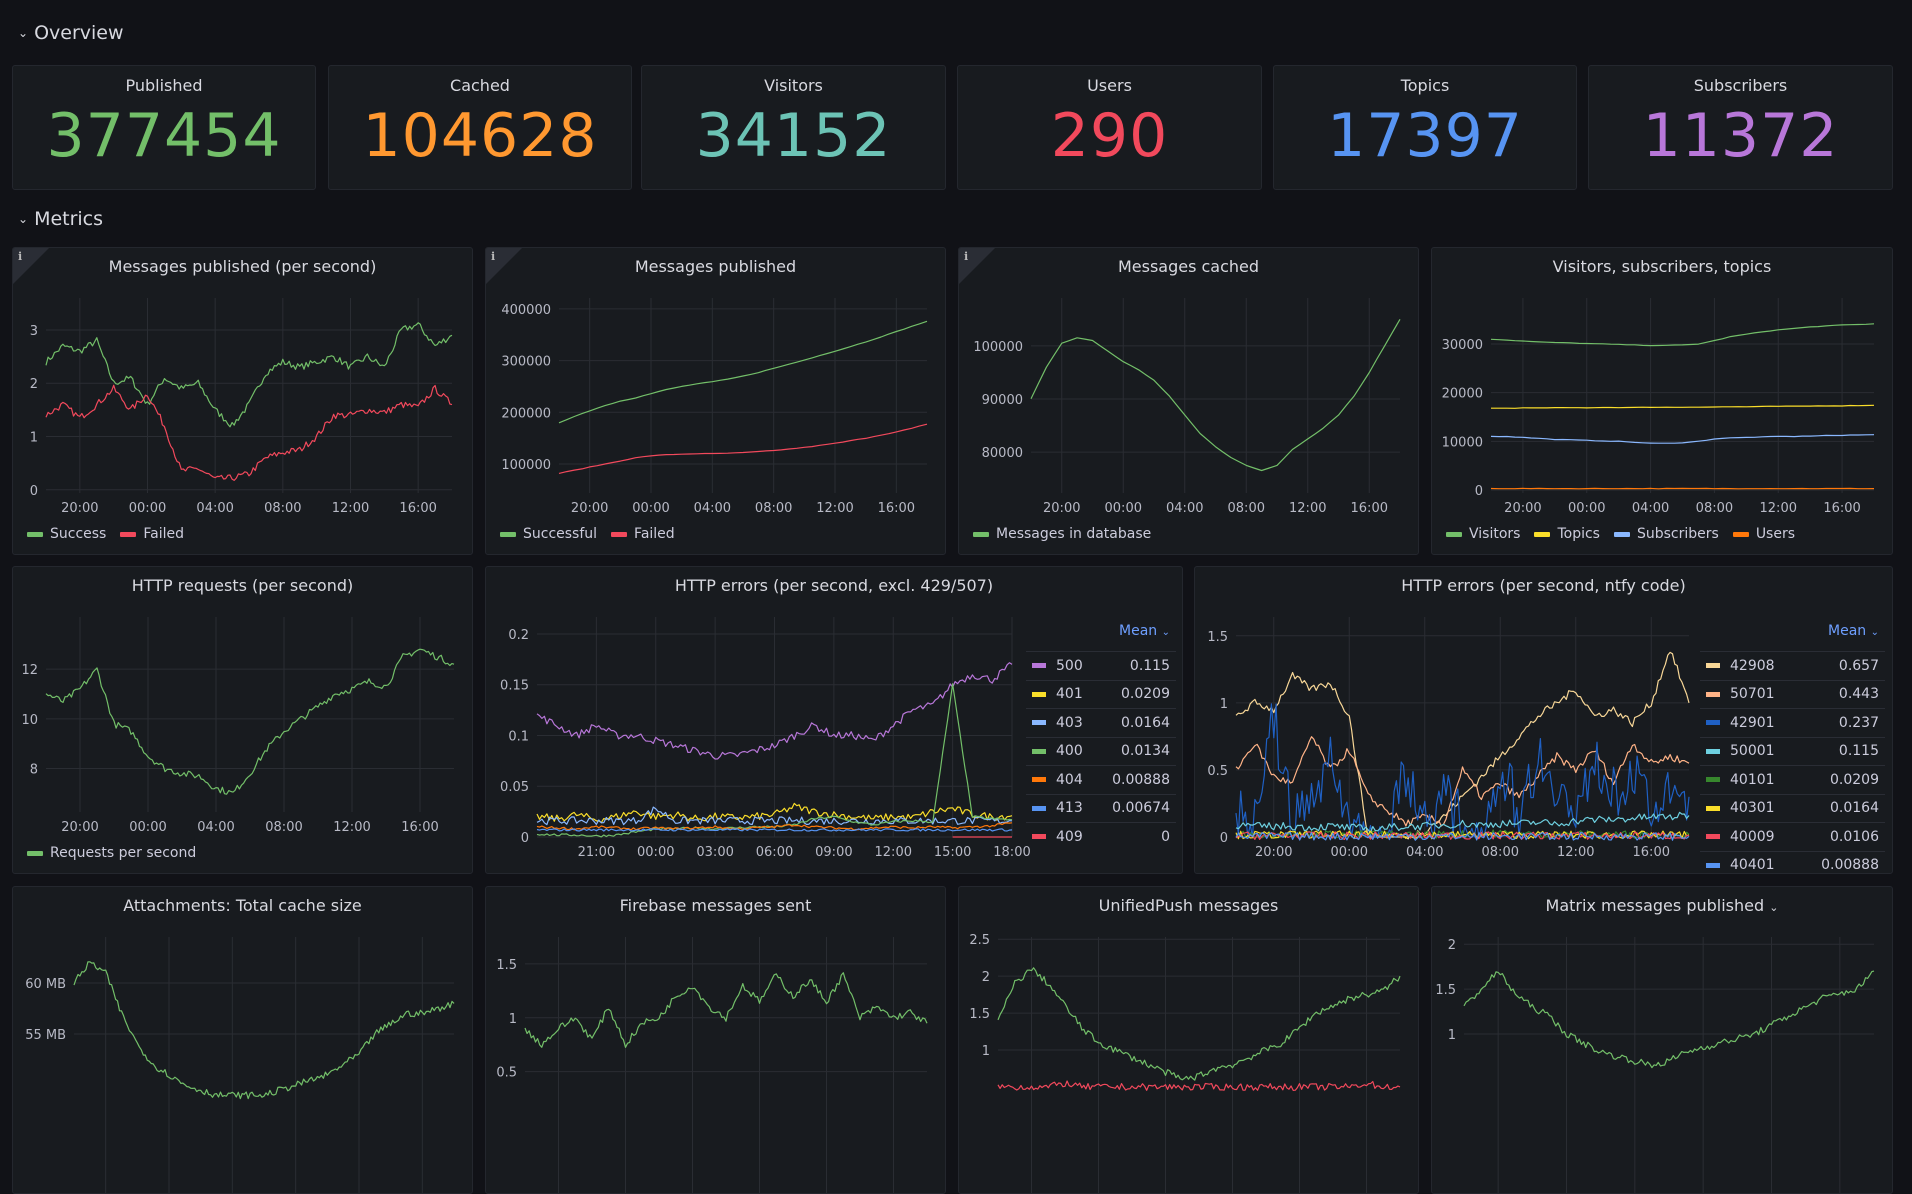  What do you see at coordinates (1666, 534) in the screenshot?
I see `legend-item: Subscribers` at bounding box center [1666, 534].